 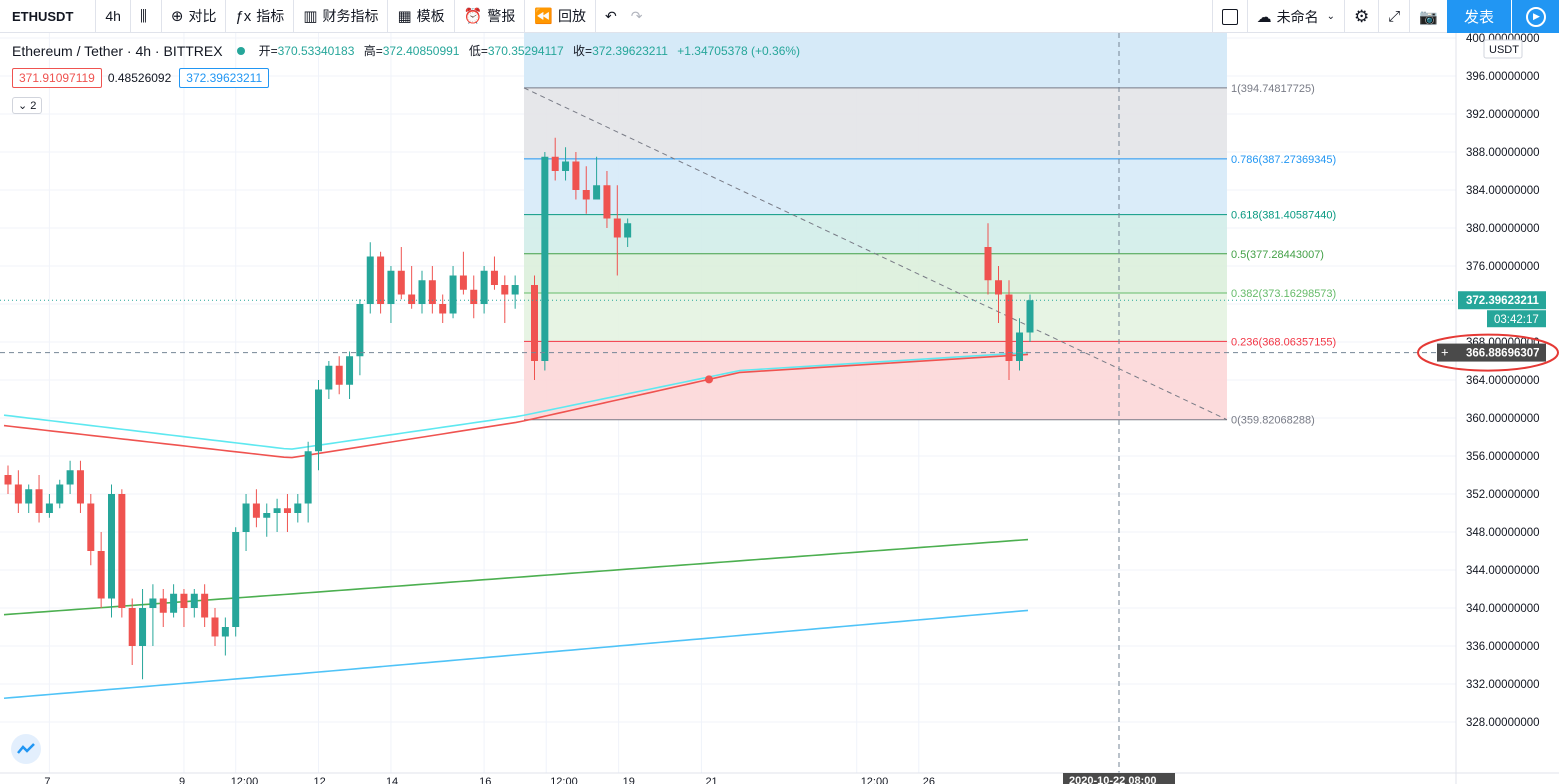 I want to click on currency-badge, so click(x=1503, y=49).